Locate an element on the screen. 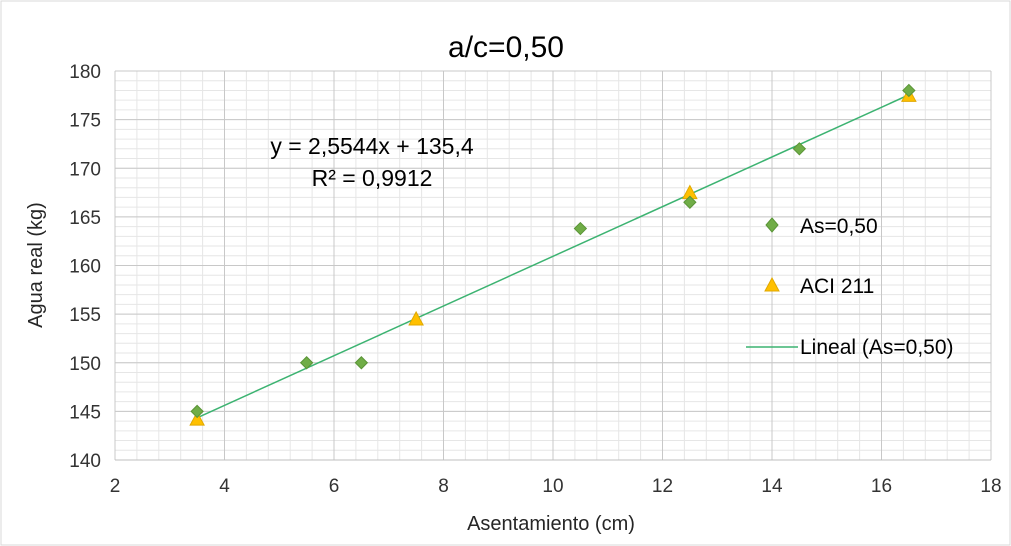  x-tick-label: 6 is located at coordinates (334, 486).